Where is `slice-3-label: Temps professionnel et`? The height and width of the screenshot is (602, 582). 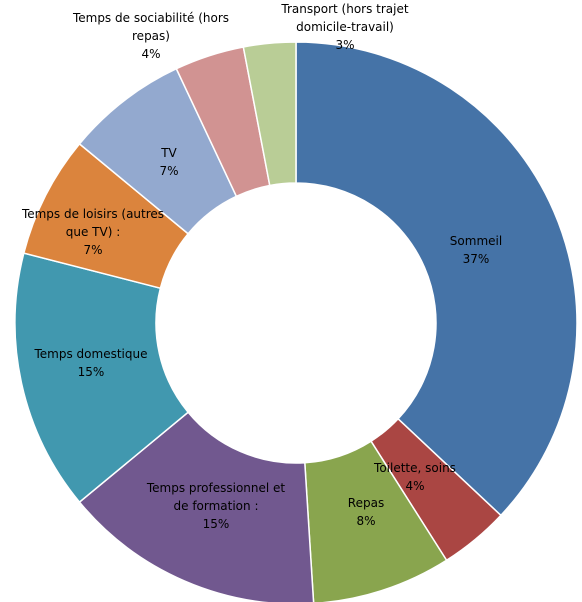 slice-3-label: Temps professionnel et is located at coordinates (216, 488).